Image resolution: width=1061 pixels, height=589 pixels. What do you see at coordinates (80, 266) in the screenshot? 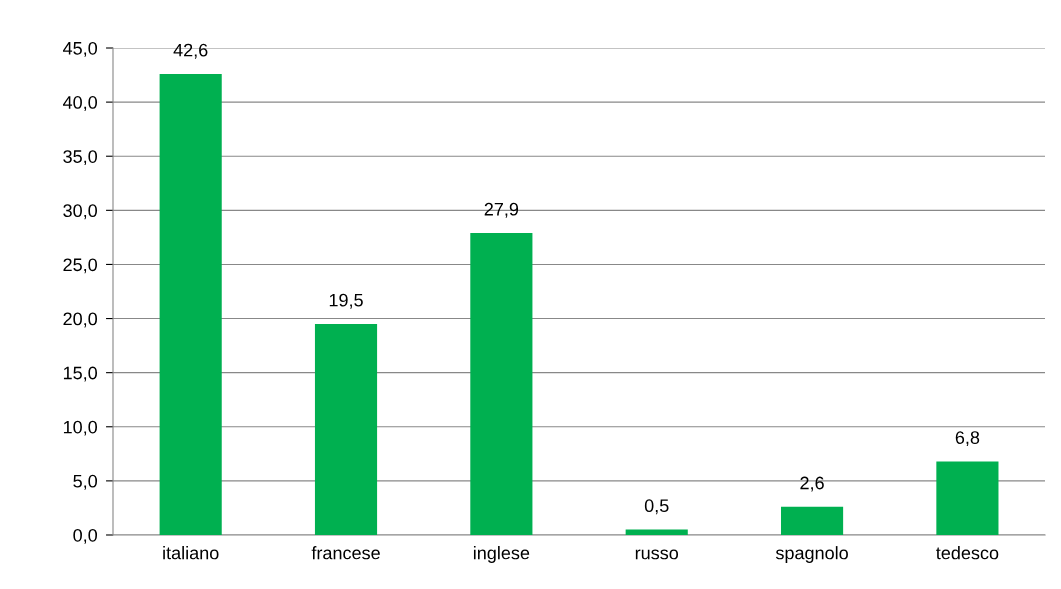
I see `y-tick-label: 25,0` at bounding box center [80, 266].